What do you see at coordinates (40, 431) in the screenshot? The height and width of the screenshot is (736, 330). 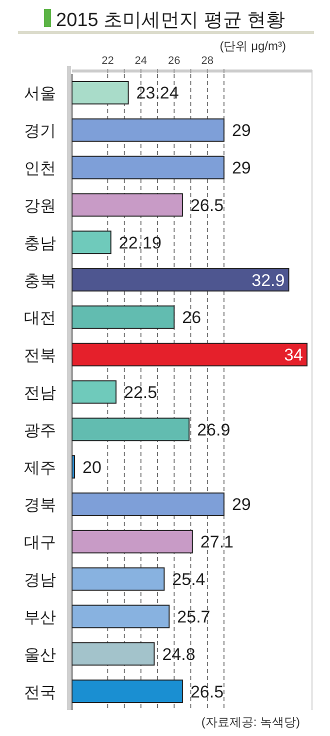 I see `y-tick-label: 광주` at bounding box center [40, 431].